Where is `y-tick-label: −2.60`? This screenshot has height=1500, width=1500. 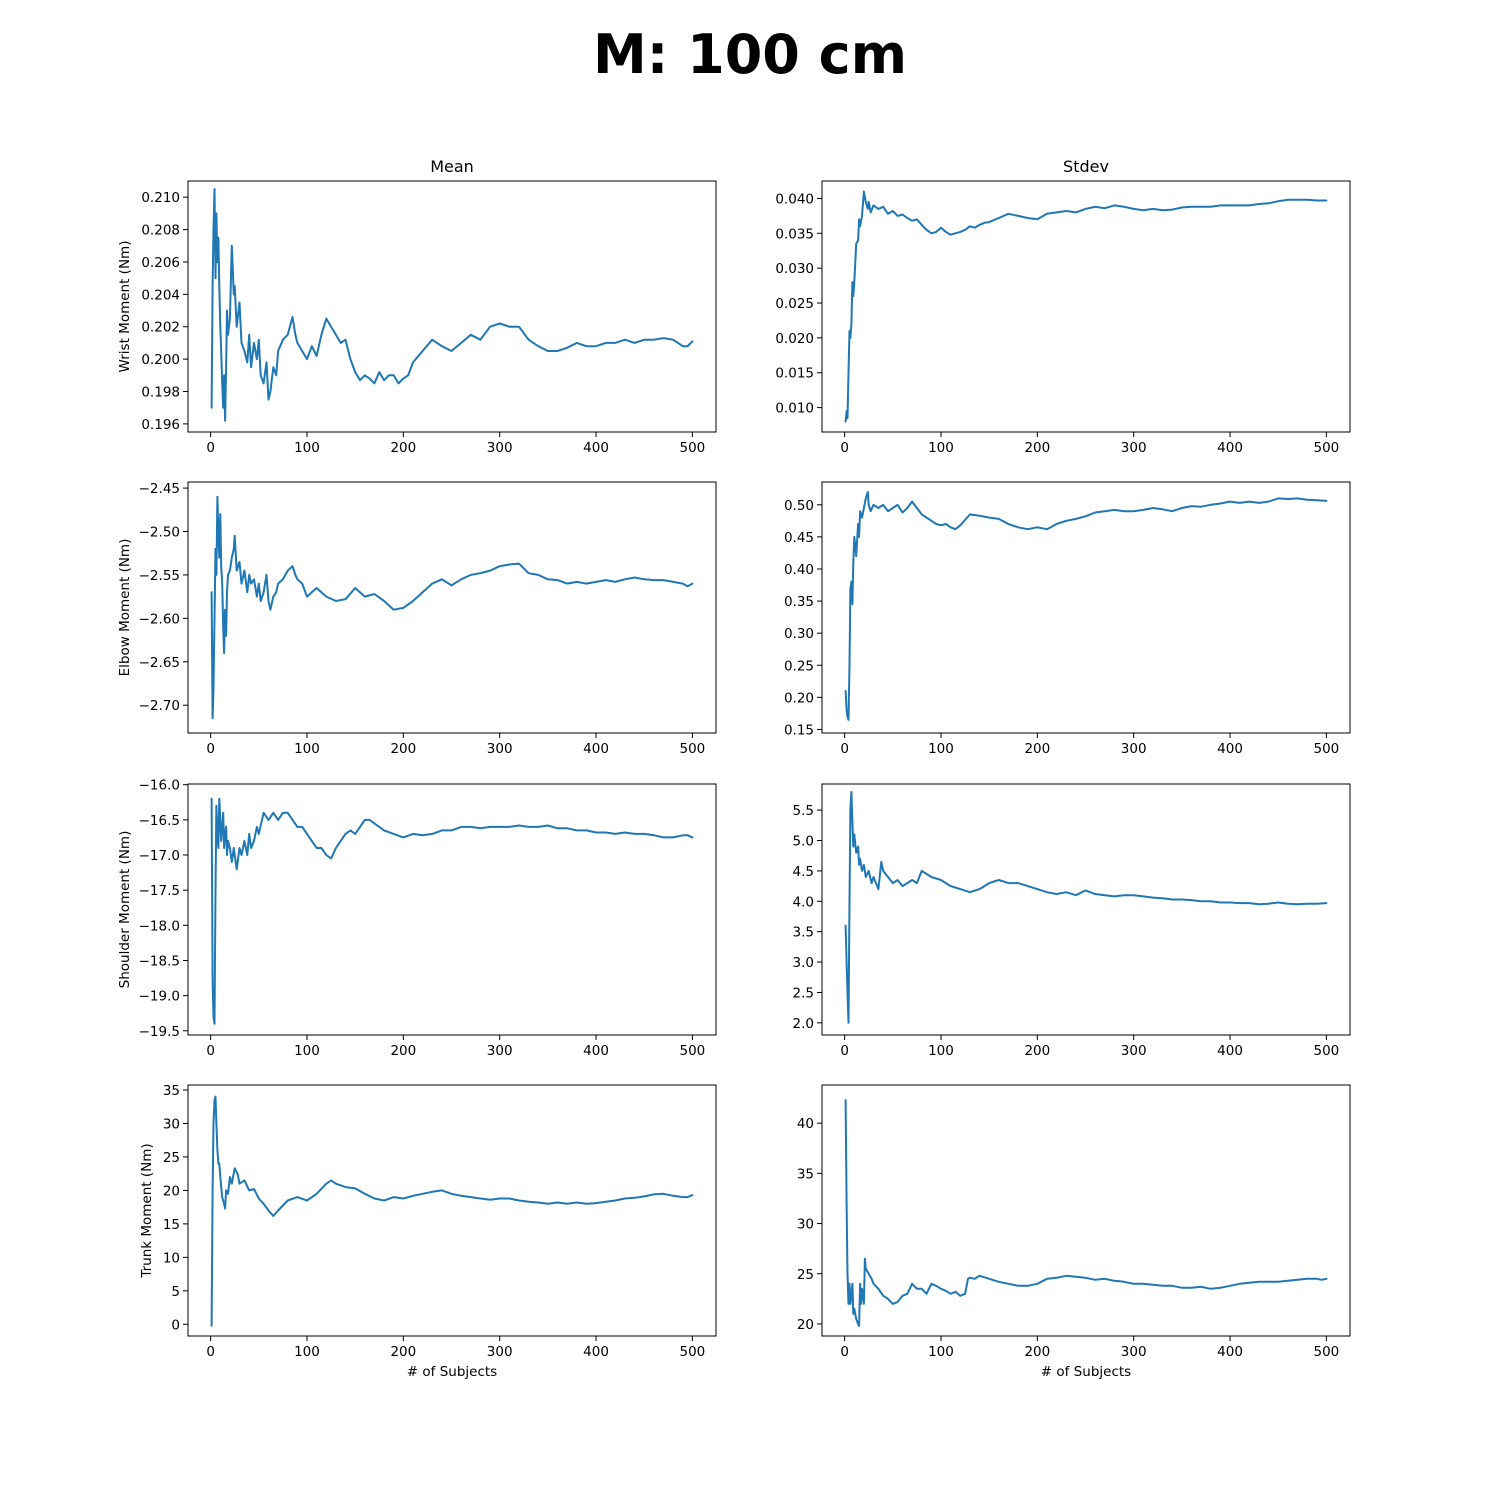
y-tick-label: −2.60 is located at coordinates (159, 619).